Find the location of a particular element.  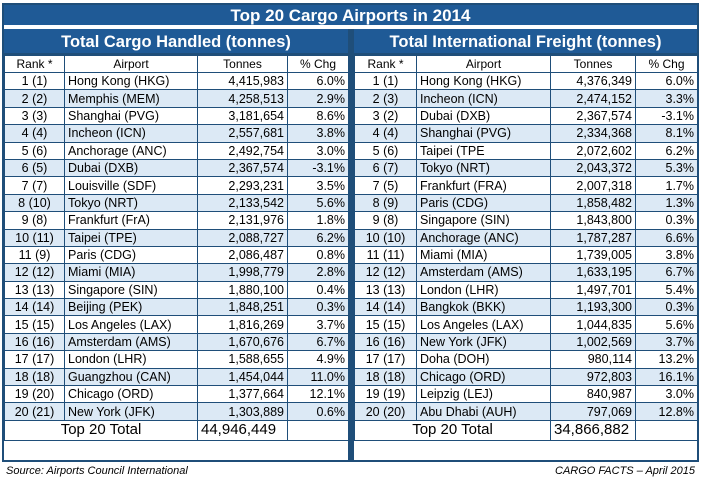

table-row: 15 (15) Los Angeles (LAX) 1,816,269 3.7% is located at coordinates (176, 324).